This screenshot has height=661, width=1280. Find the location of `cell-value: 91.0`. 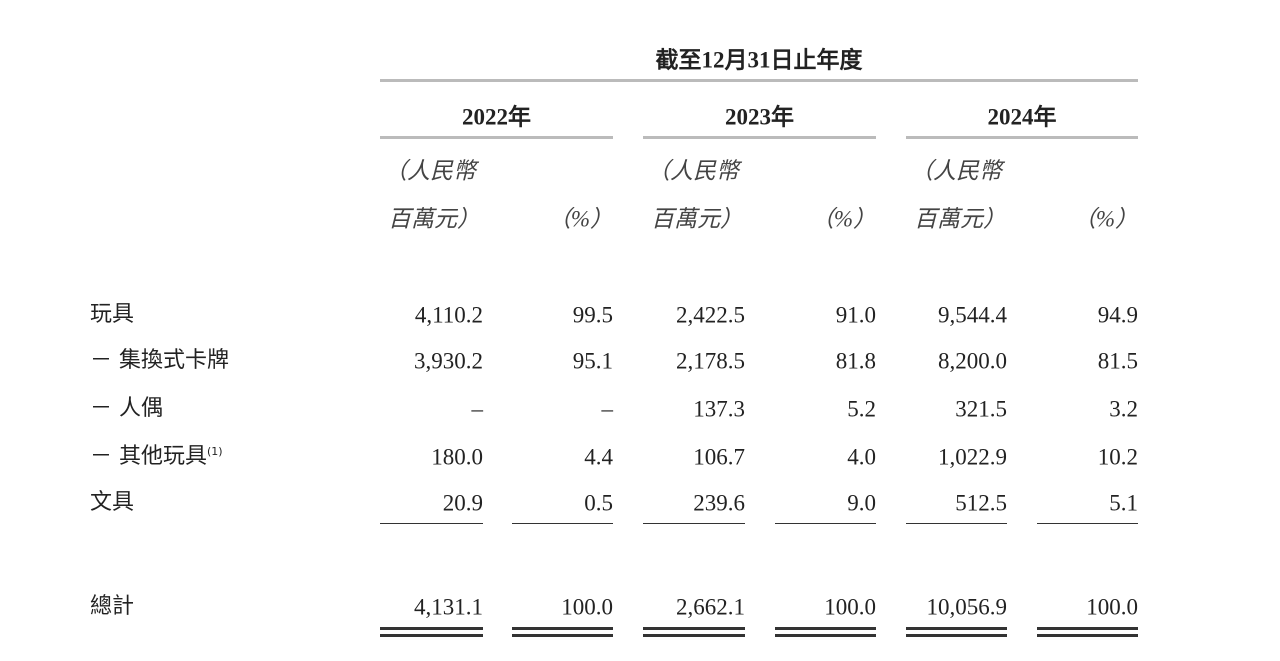

cell-value: 91.0 is located at coordinates (855, 315).